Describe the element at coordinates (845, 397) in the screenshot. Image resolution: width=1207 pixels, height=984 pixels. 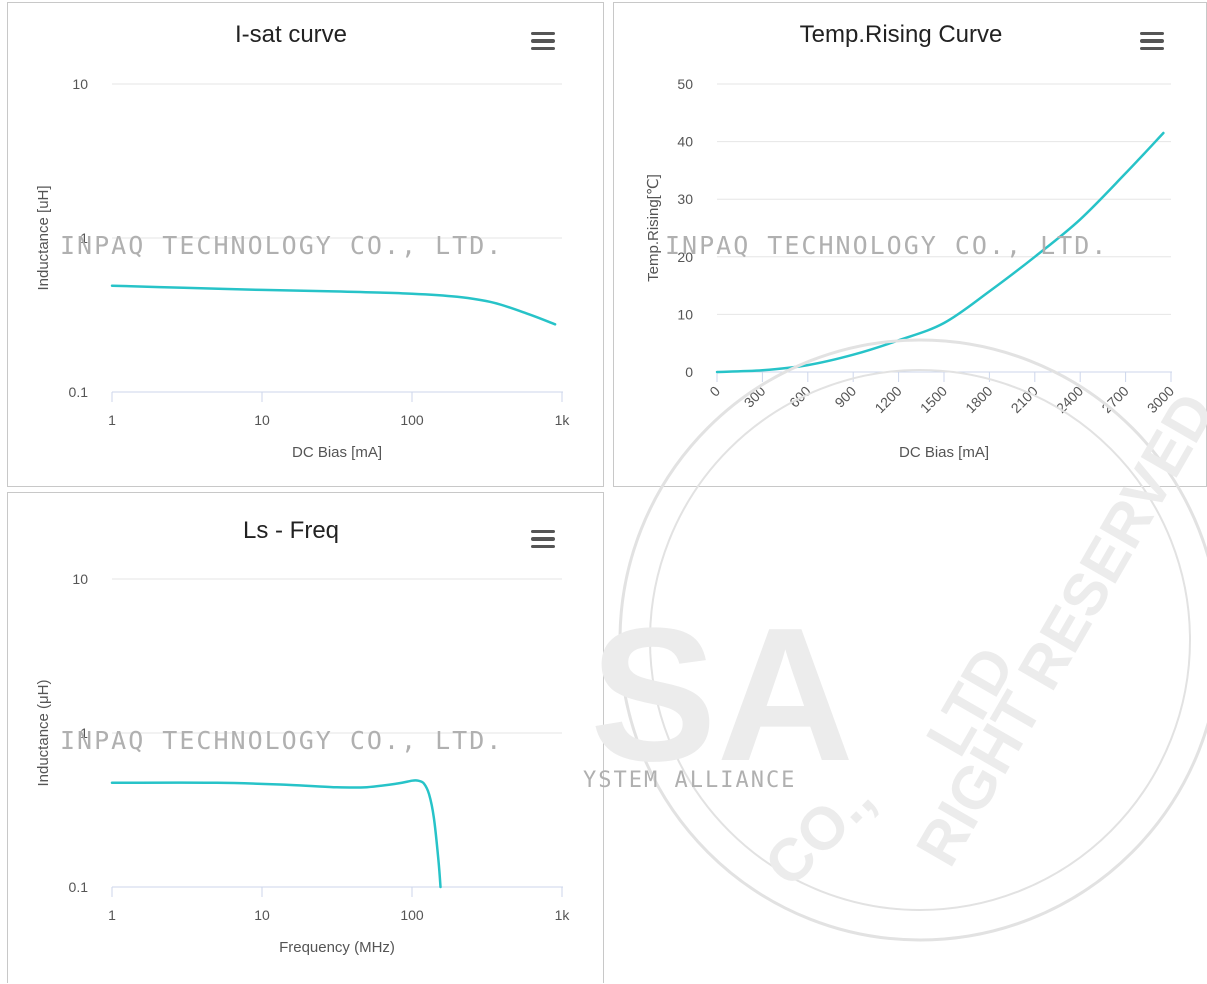
I see `x-tick-label: 900` at that location.